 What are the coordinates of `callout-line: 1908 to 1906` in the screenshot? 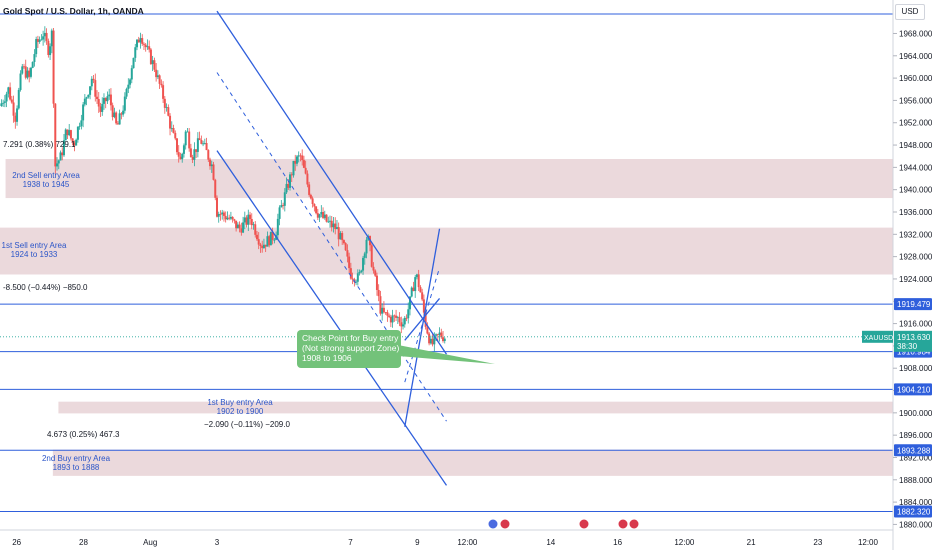 It's located at (327, 358).